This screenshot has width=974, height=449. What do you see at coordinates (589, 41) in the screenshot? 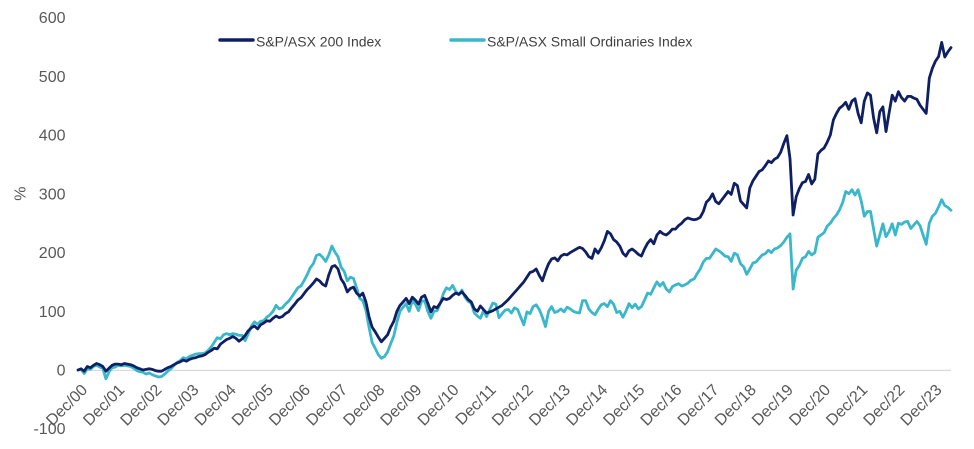
I see `svg-text: S&P/ASX Small Ordinaries Index` at bounding box center [589, 41].